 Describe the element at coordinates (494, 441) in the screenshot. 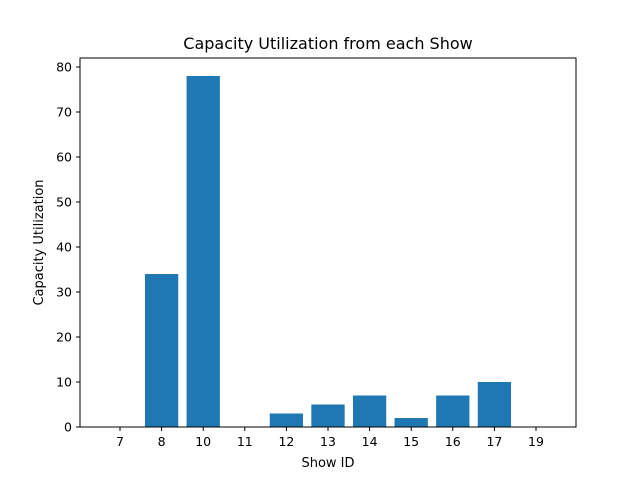

I see `x-tick-label: 17` at that location.